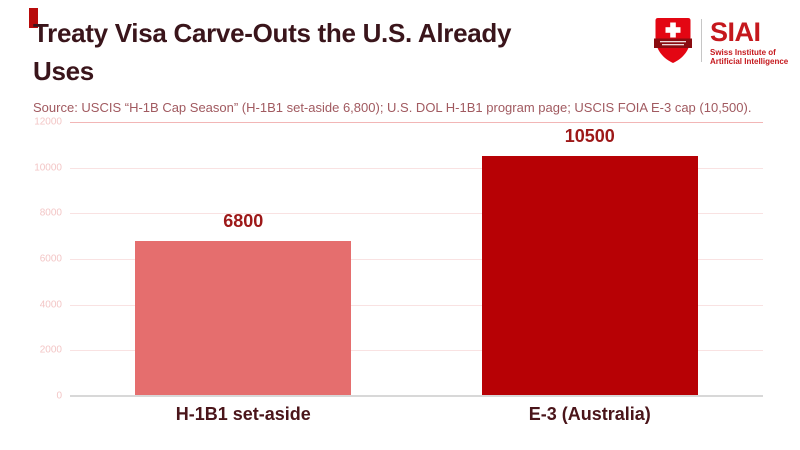 The image size is (800, 450). I want to click on gridline-2000, so click(416, 351).